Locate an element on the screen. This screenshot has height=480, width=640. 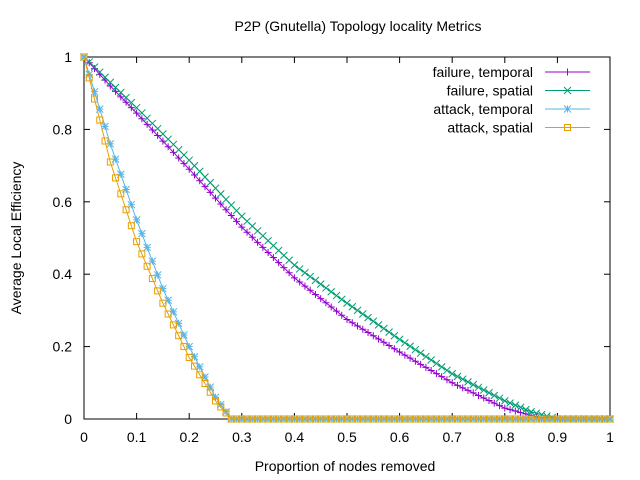
x-tick-label: 0.5 is located at coordinates (347, 437).